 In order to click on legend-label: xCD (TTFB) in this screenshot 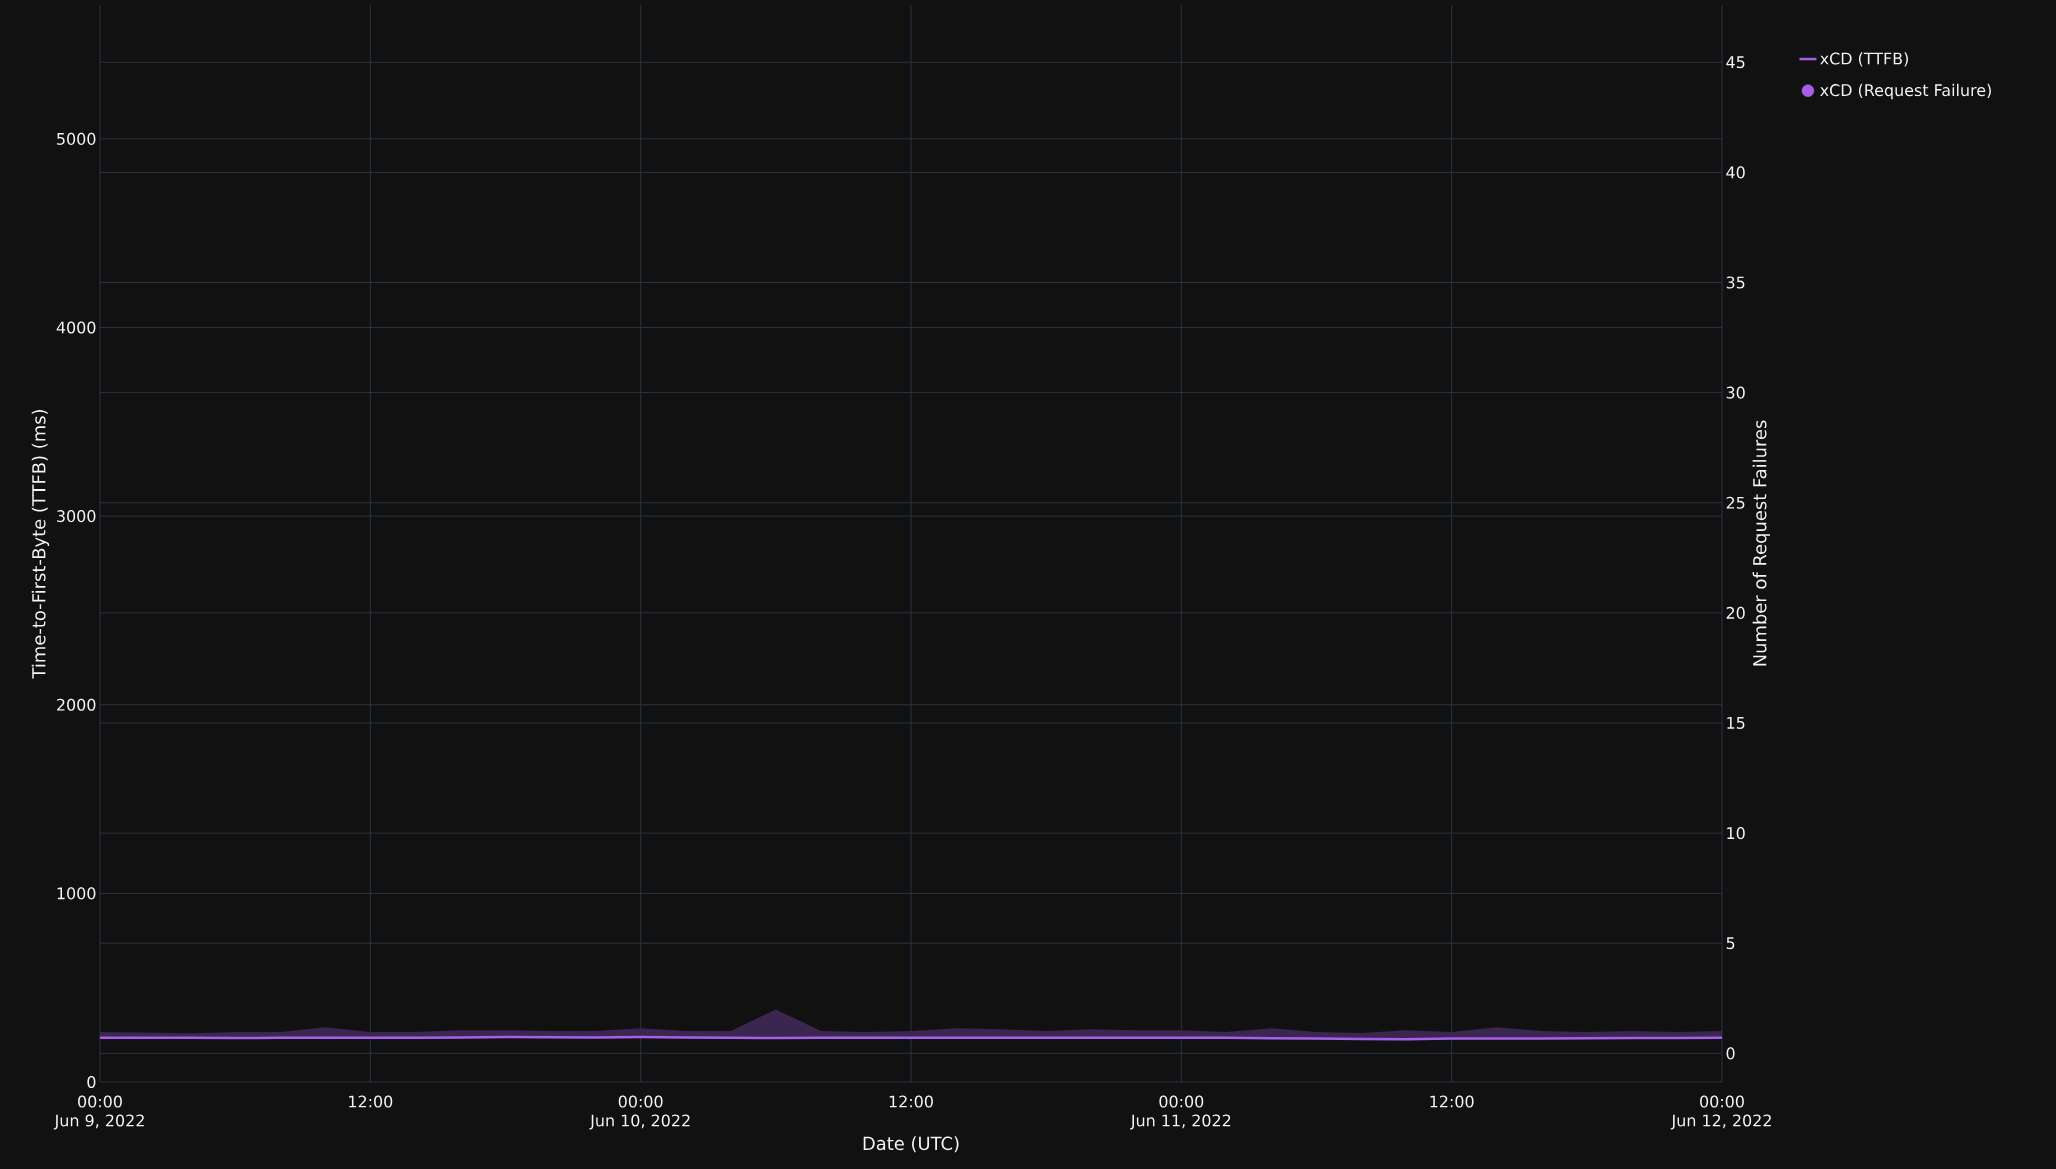, I will do `click(1864, 59)`.